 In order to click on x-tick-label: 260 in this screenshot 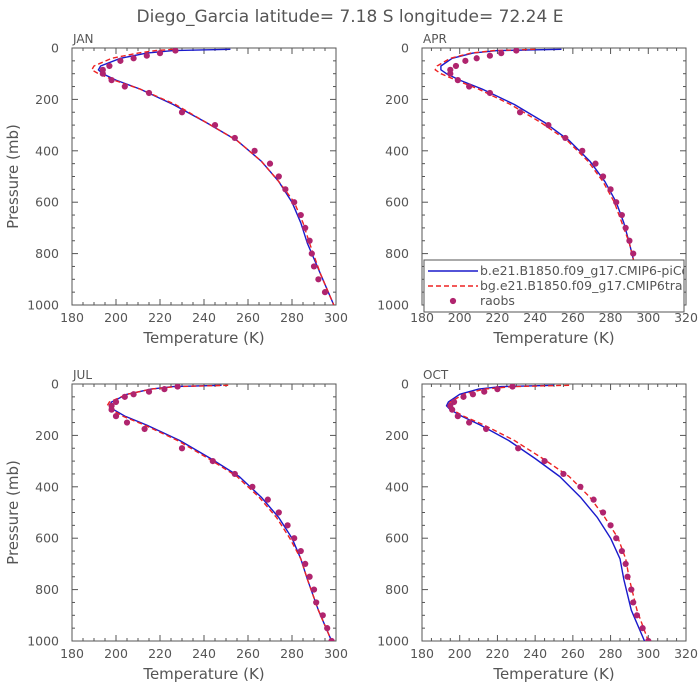, I will do `click(573, 653)`.